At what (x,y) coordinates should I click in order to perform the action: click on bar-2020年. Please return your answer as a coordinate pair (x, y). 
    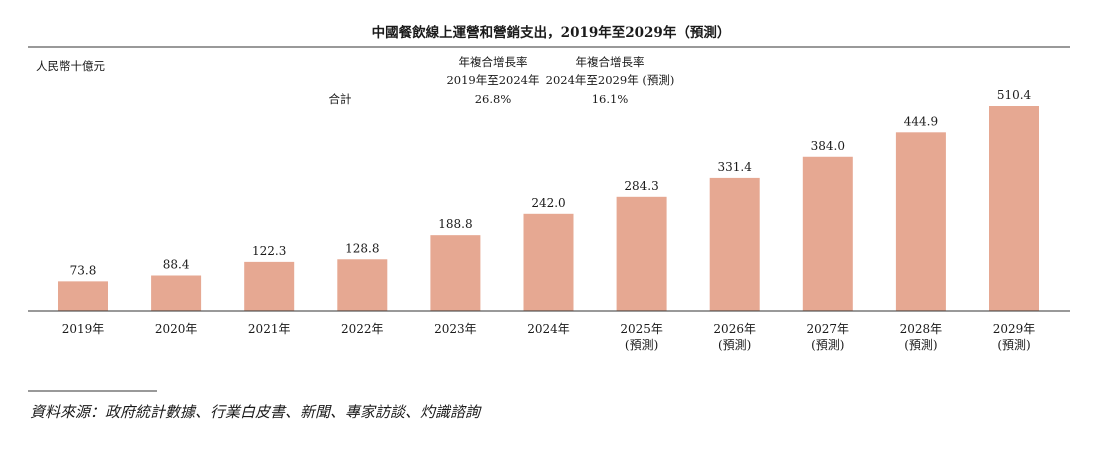
    Looking at the image, I should click on (176, 293).